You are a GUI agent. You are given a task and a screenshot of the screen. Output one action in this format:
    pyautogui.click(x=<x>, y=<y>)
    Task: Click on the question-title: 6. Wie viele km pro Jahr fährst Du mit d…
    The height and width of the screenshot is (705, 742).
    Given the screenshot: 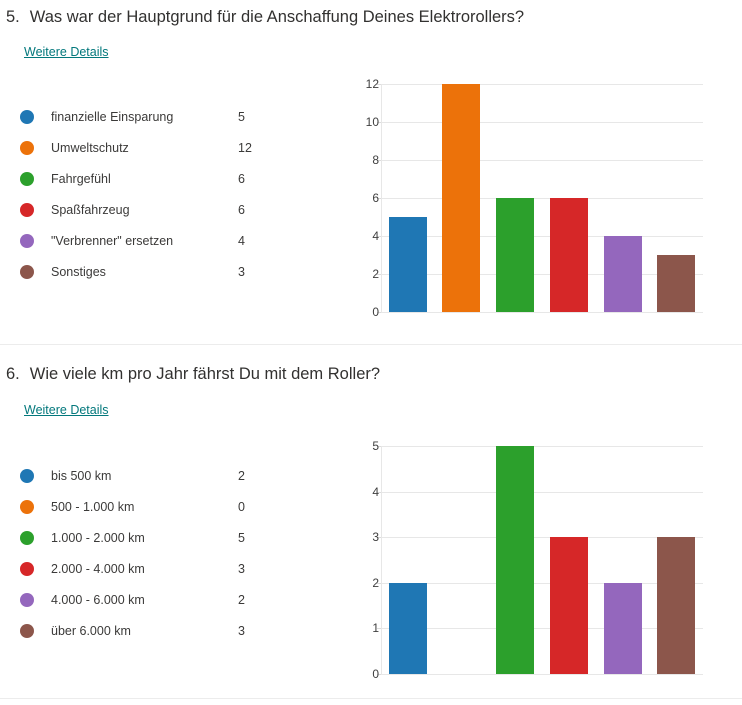 What is the action you would take?
    pyautogui.click(x=193, y=374)
    